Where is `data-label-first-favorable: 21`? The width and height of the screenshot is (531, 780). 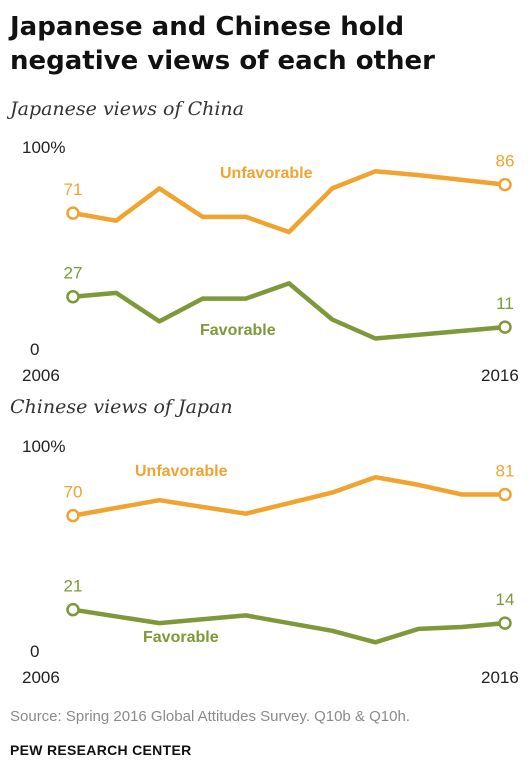
data-label-first-favorable: 21 is located at coordinates (73, 586).